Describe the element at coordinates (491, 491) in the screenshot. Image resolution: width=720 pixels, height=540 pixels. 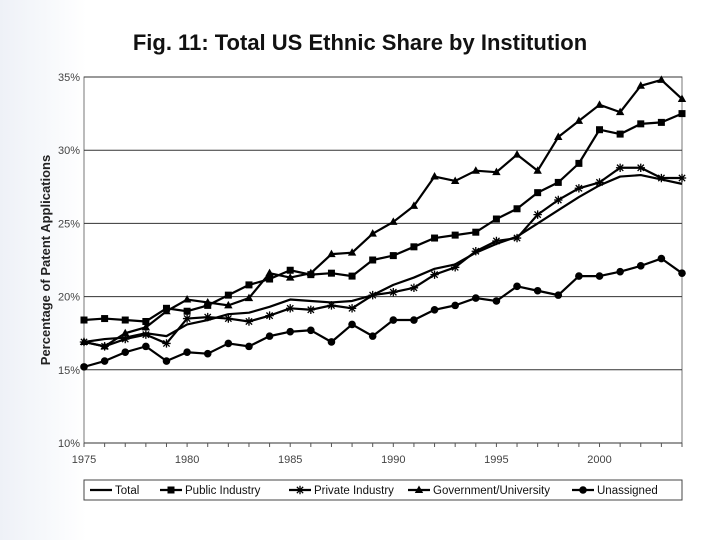
I see `legend-label: Government/University` at that location.